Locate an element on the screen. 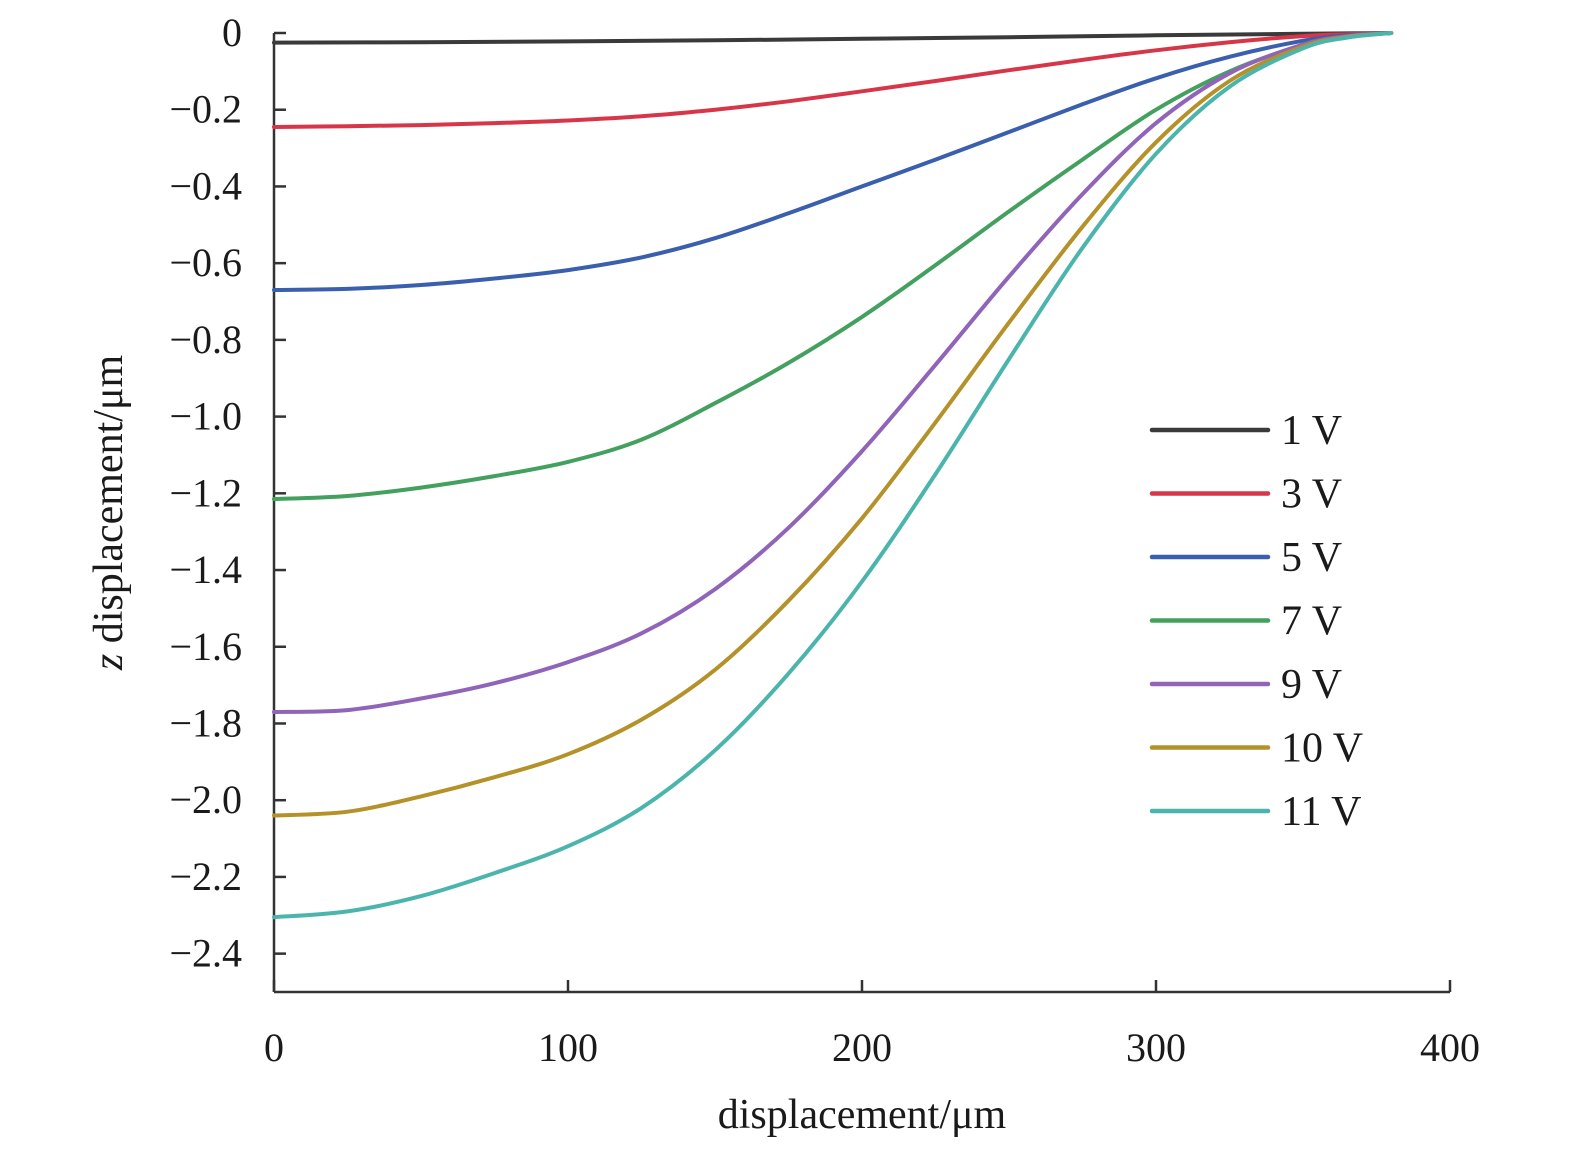  y-tick-label: −1.8 is located at coordinates (205, 722).